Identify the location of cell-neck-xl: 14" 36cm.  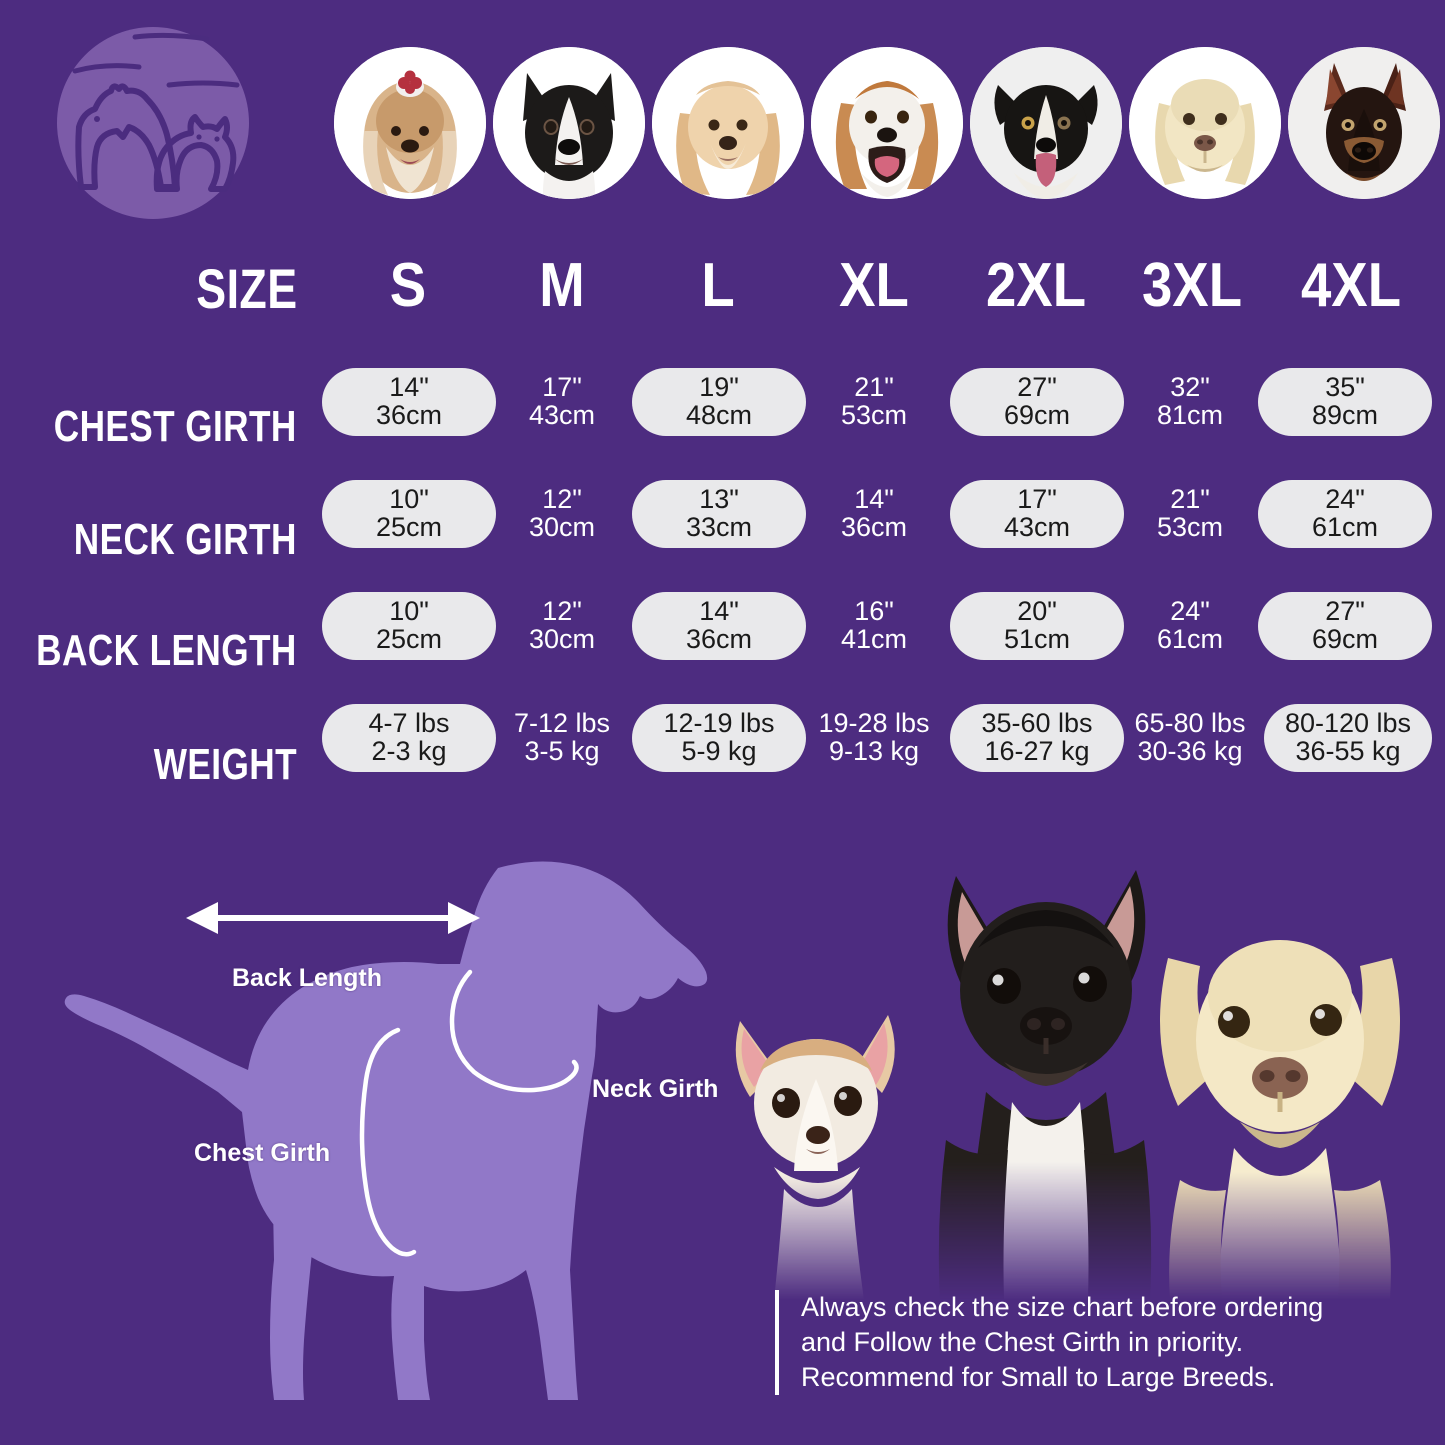
(874, 513).